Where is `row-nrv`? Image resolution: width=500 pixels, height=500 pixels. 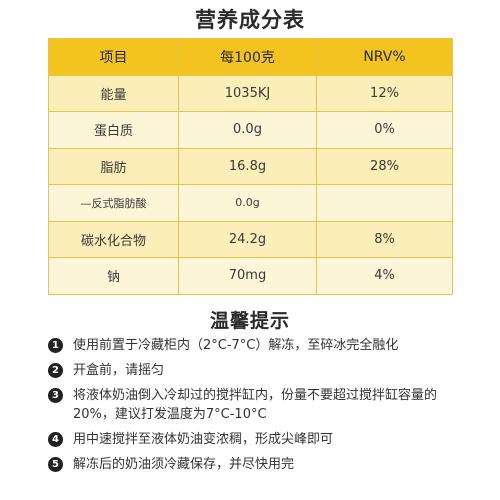 row-nrv is located at coordinates (384, 203).